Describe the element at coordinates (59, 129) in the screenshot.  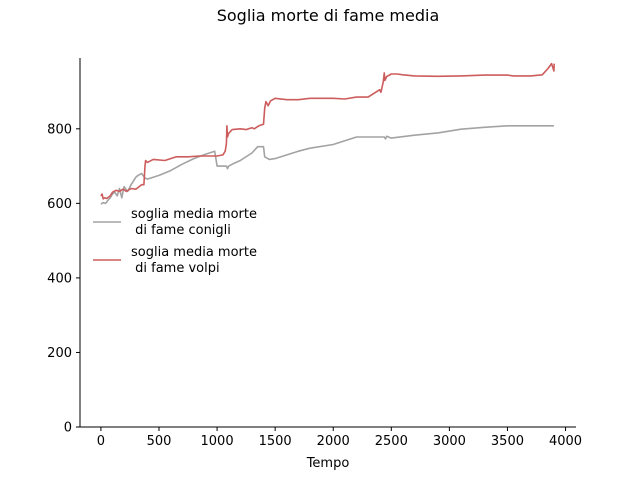
I see `y-tick-label: 800` at that location.